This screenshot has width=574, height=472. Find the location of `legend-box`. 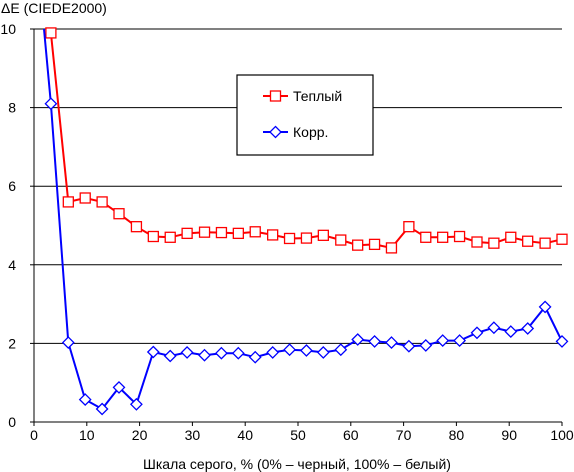

legend-box is located at coordinates (305, 115).